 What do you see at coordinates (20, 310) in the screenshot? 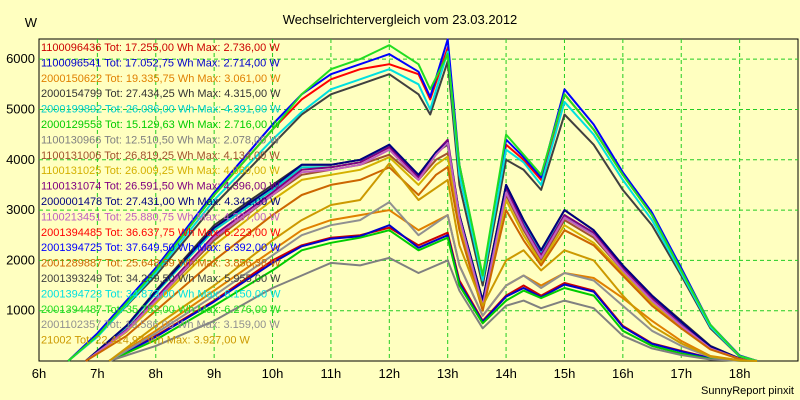
I see `y-tick-label: 1000` at bounding box center [20, 310].